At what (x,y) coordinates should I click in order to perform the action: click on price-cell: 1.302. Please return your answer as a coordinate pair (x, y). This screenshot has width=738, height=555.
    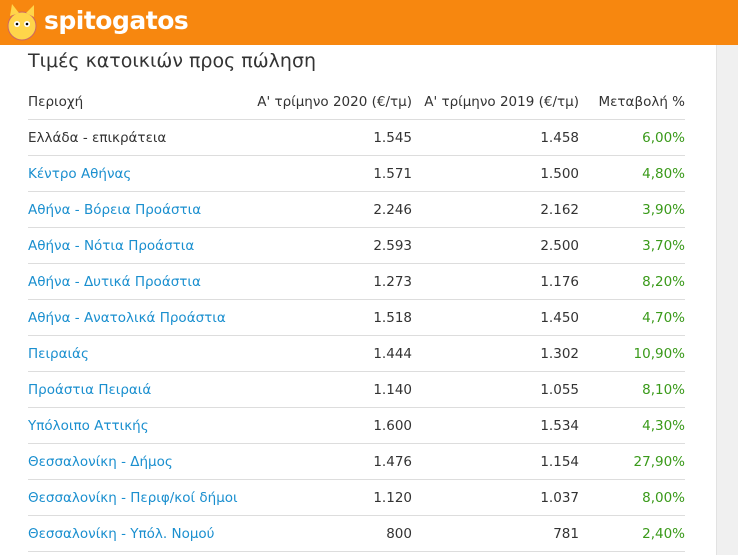
    Looking at the image, I should click on (495, 353).